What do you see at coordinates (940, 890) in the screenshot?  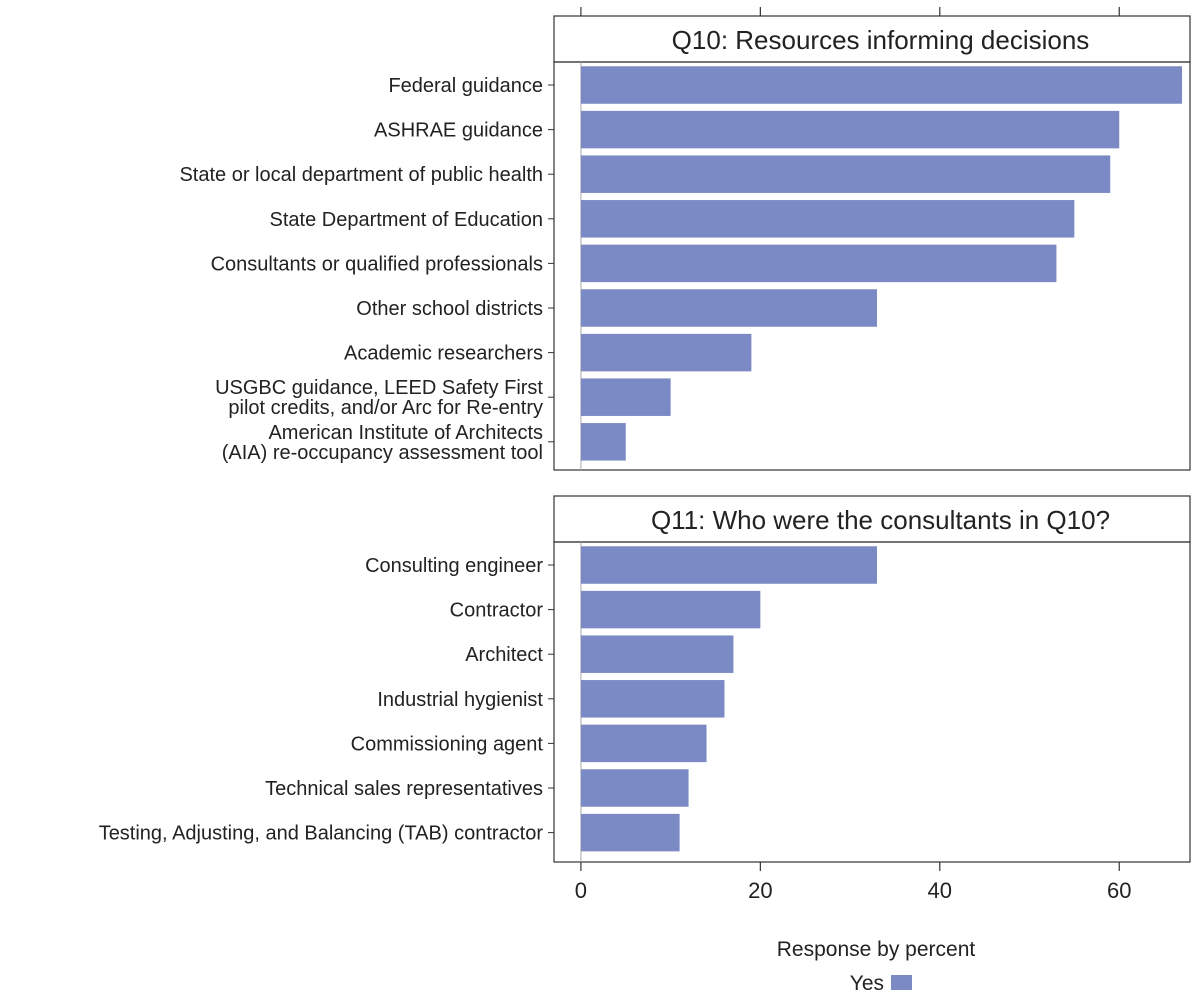 I see `x-tick-label: 40` at bounding box center [940, 890].